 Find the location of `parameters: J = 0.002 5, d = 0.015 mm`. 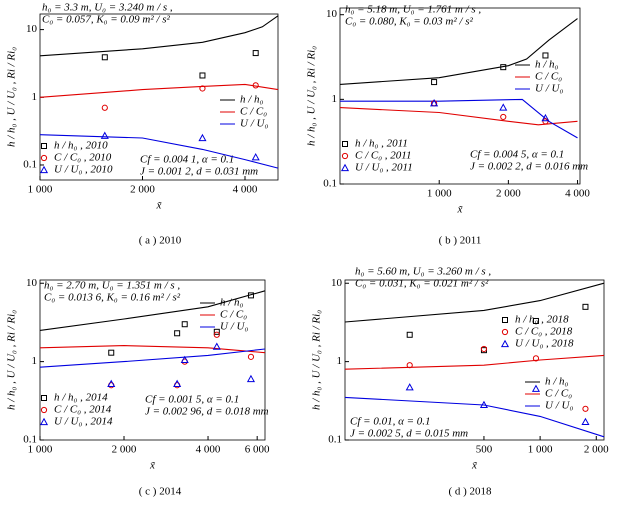

parameters: J = 0.002 5, d = 0.015 mm is located at coordinates (409, 434).